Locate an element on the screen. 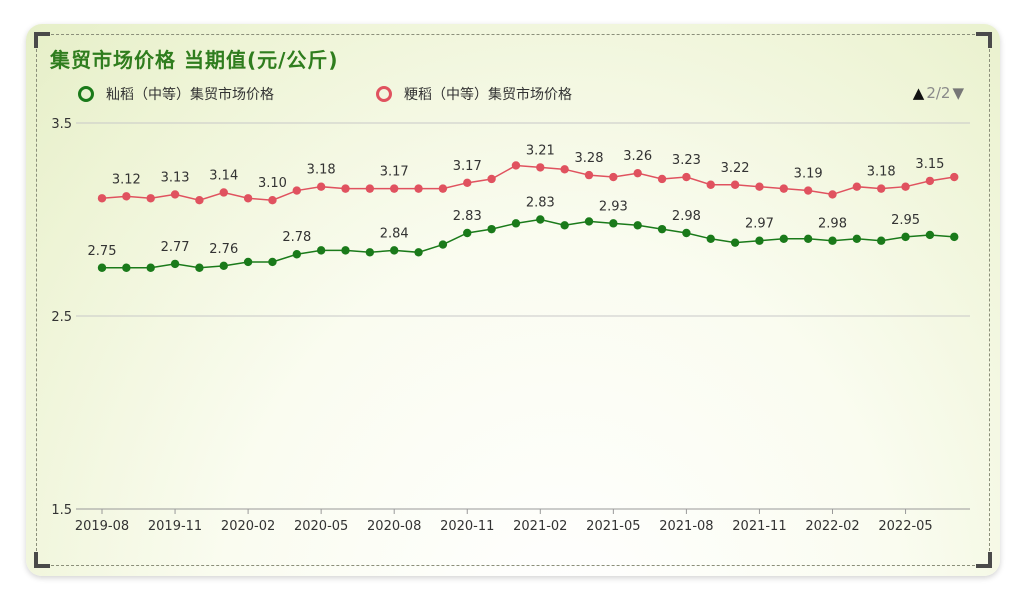 The height and width of the screenshot is (599, 1024). x-tick-label: 2019-08 is located at coordinates (102, 526).